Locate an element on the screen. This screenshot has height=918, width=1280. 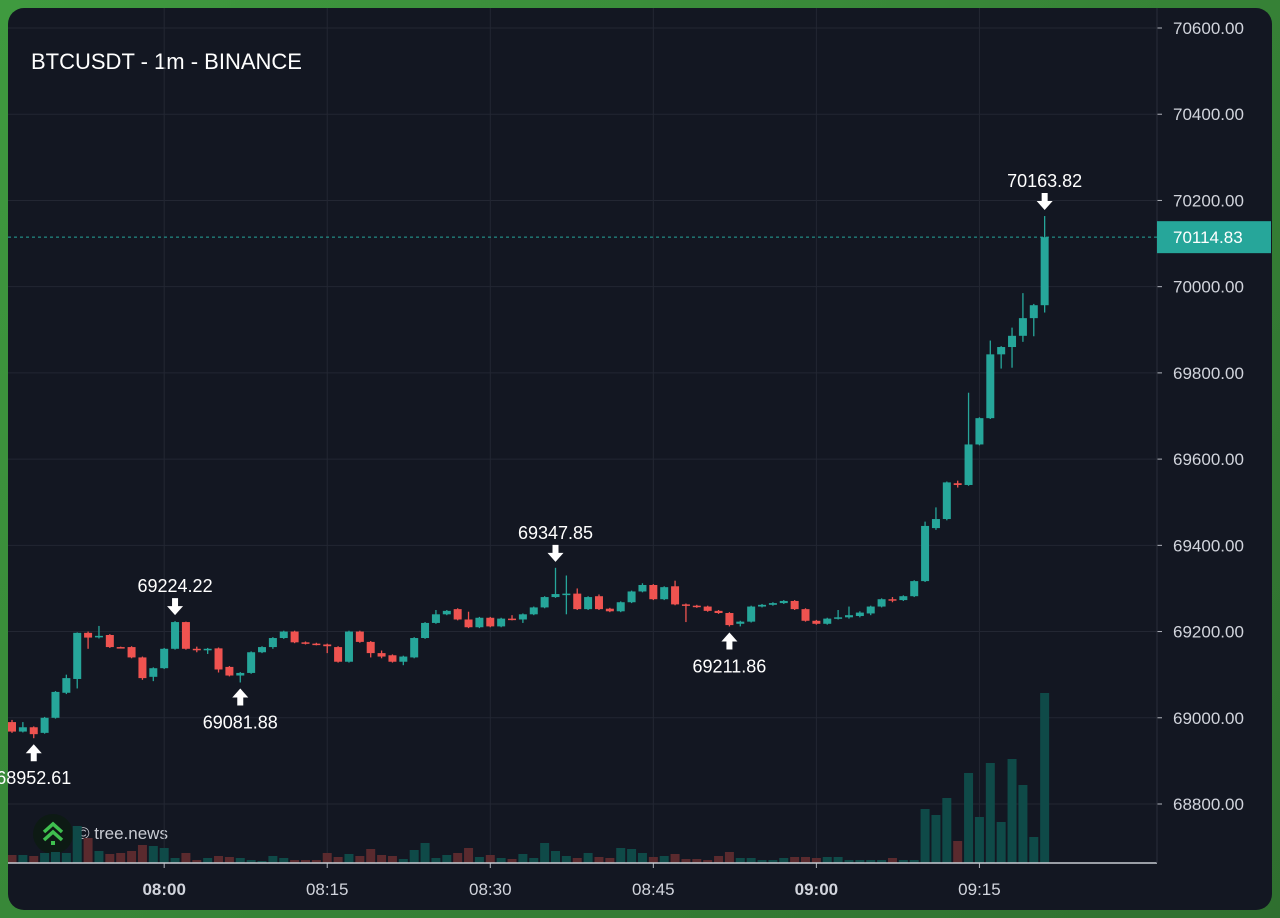
y-tick-label: 70400.00 is located at coordinates (1208, 114).